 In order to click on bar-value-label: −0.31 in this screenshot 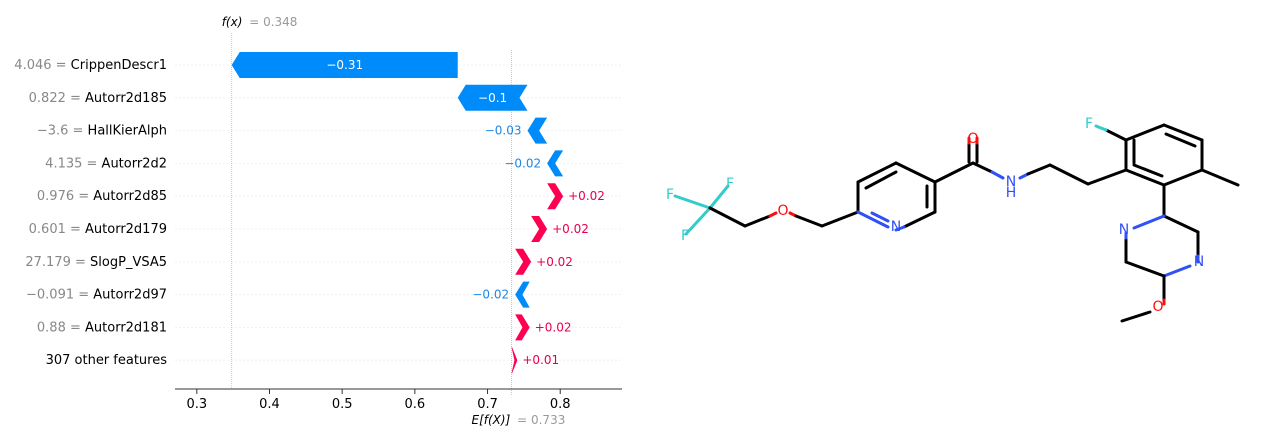, I will do `click(344, 65)`.